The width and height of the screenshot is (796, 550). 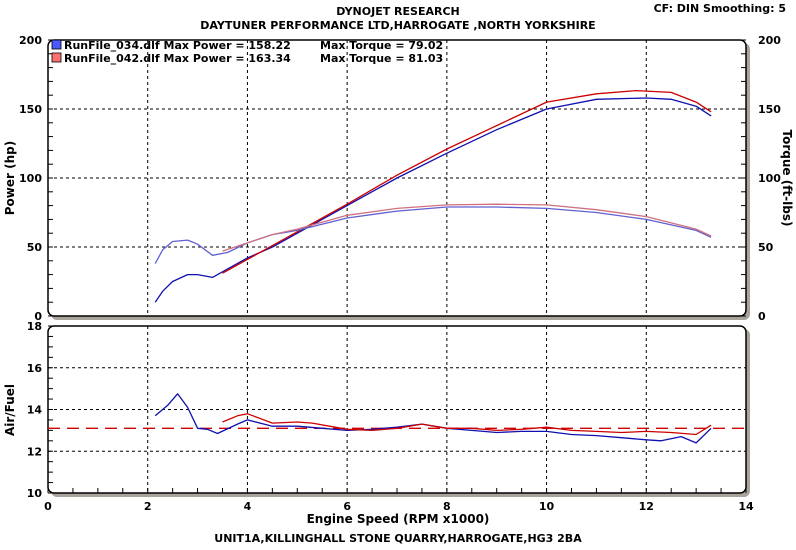 What do you see at coordinates (56, 57) in the screenshot?
I see `legend-swatch-red` at bounding box center [56, 57].